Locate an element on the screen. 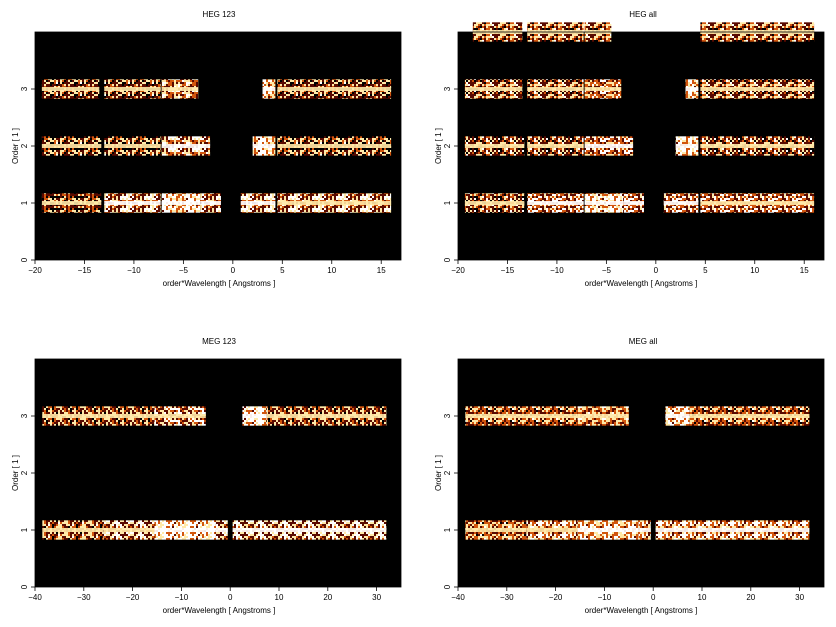  panel-title: MEG all is located at coordinates (643, 341).